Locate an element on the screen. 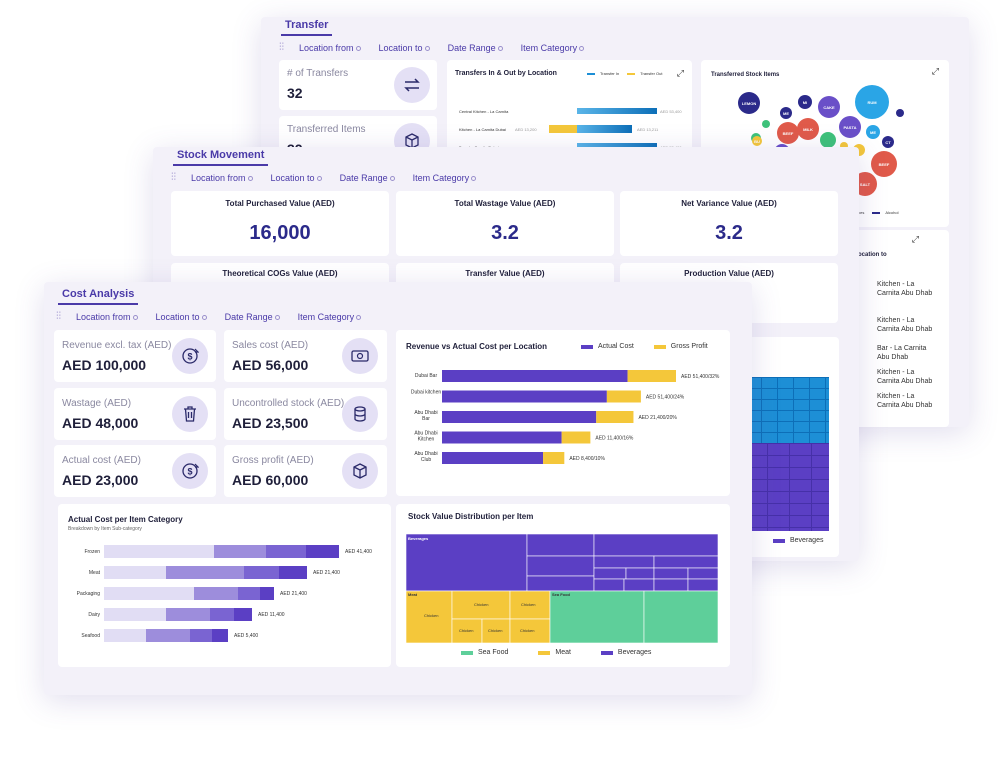 This screenshot has height=762, width=1007. category-label: Meat is located at coordinates (95, 573).